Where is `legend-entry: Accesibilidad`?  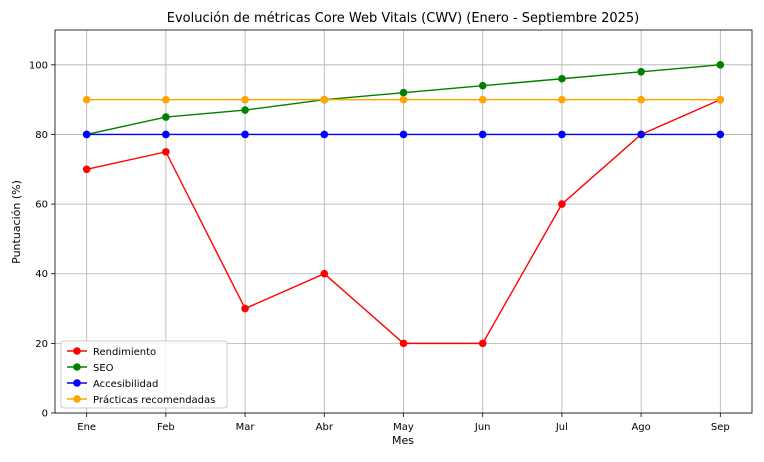 legend-entry: Accesibilidad is located at coordinates (112, 384).